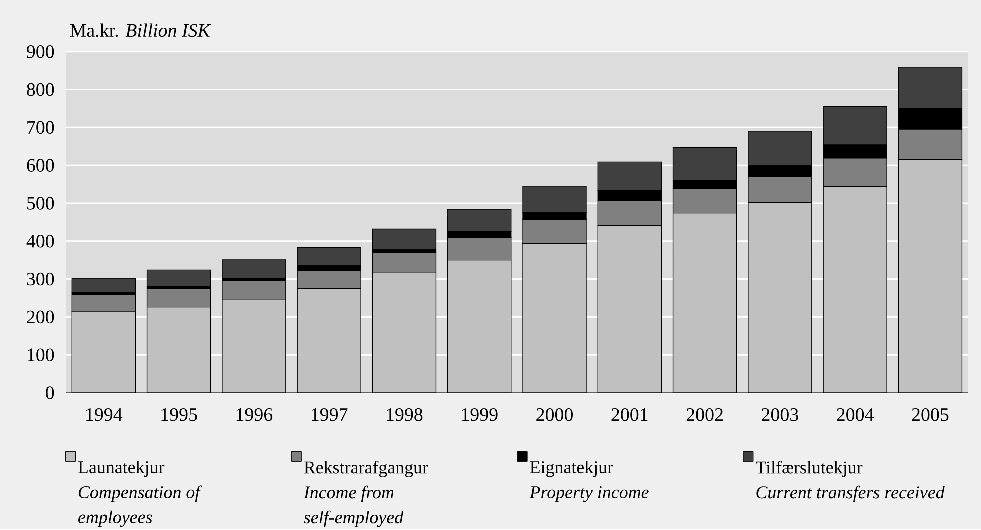  Describe the element at coordinates (40, 90) in the screenshot. I see `y-tick-label: 800` at that location.